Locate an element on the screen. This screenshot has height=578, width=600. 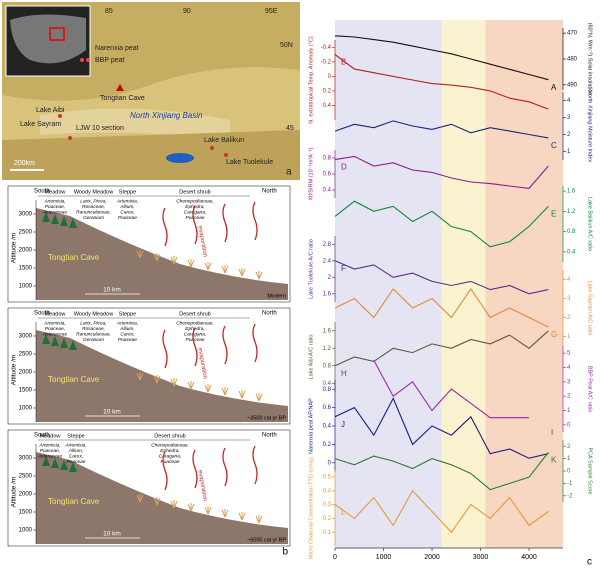
site-label: LJW 10 section is located at coordinates (100, 128).